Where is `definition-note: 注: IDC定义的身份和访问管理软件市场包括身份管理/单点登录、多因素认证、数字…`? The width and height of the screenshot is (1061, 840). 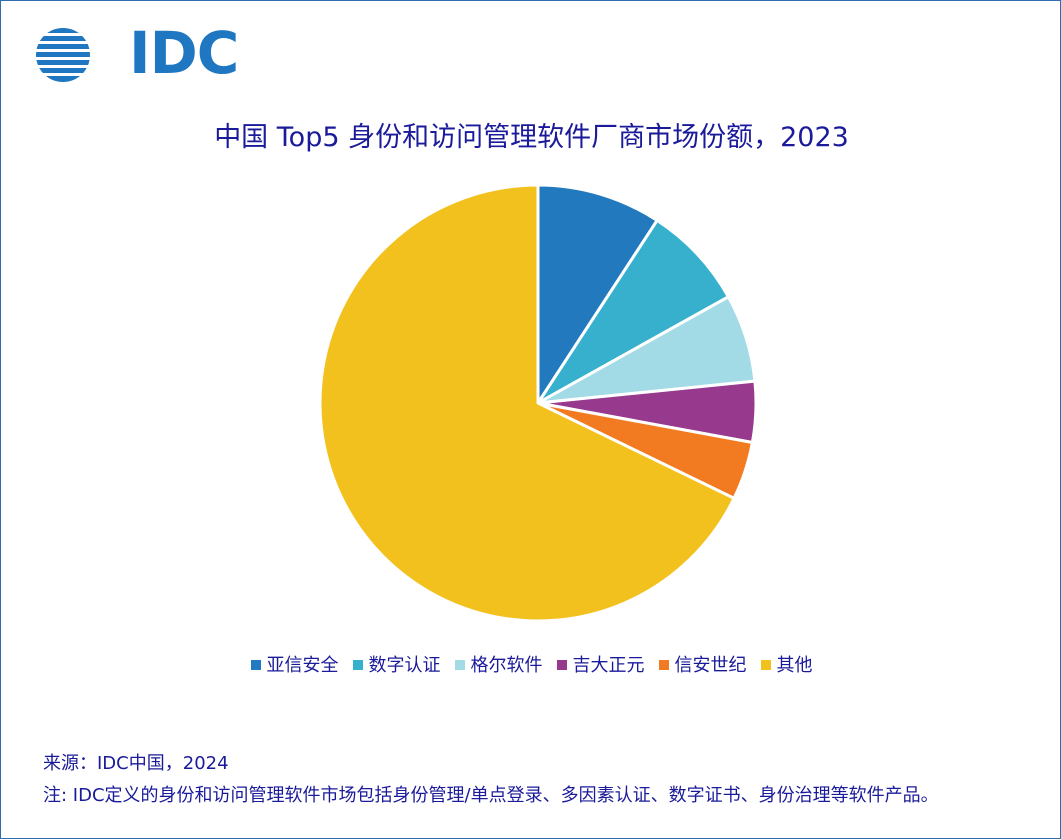
definition-note: 注: IDC定义的身份和访问管理软件市场包括身份管理/单点登录、多因素认证、数字… is located at coordinates (491, 795).